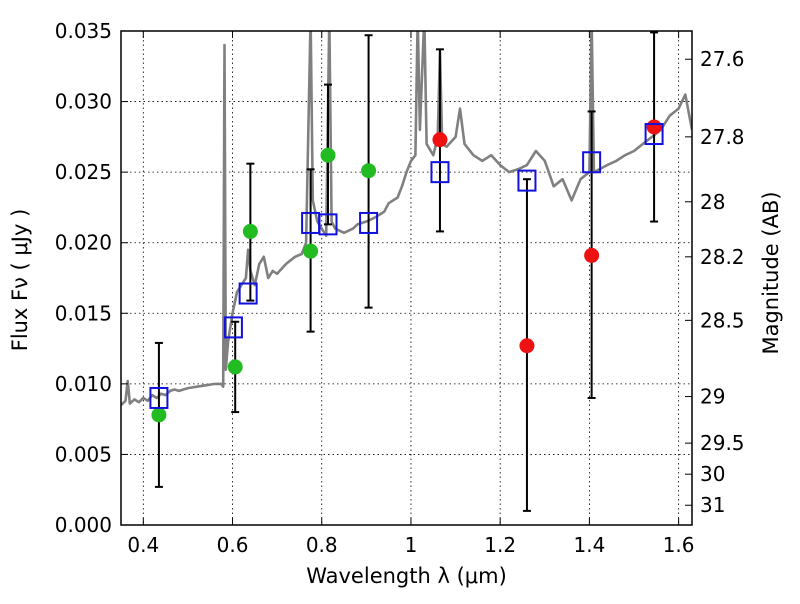  I want to click on right-tick-label: 31, so click(712, 505).